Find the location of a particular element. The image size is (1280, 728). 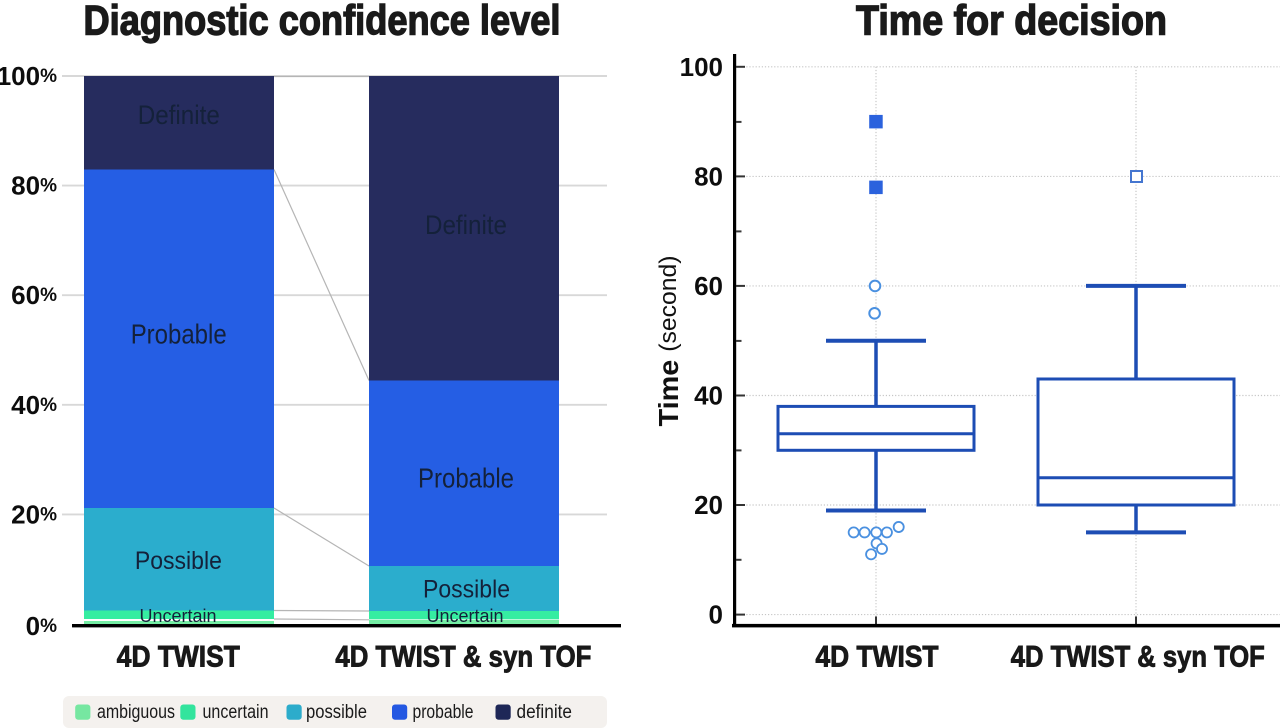

svg-text: 20% is located at coordinates (34, 514).